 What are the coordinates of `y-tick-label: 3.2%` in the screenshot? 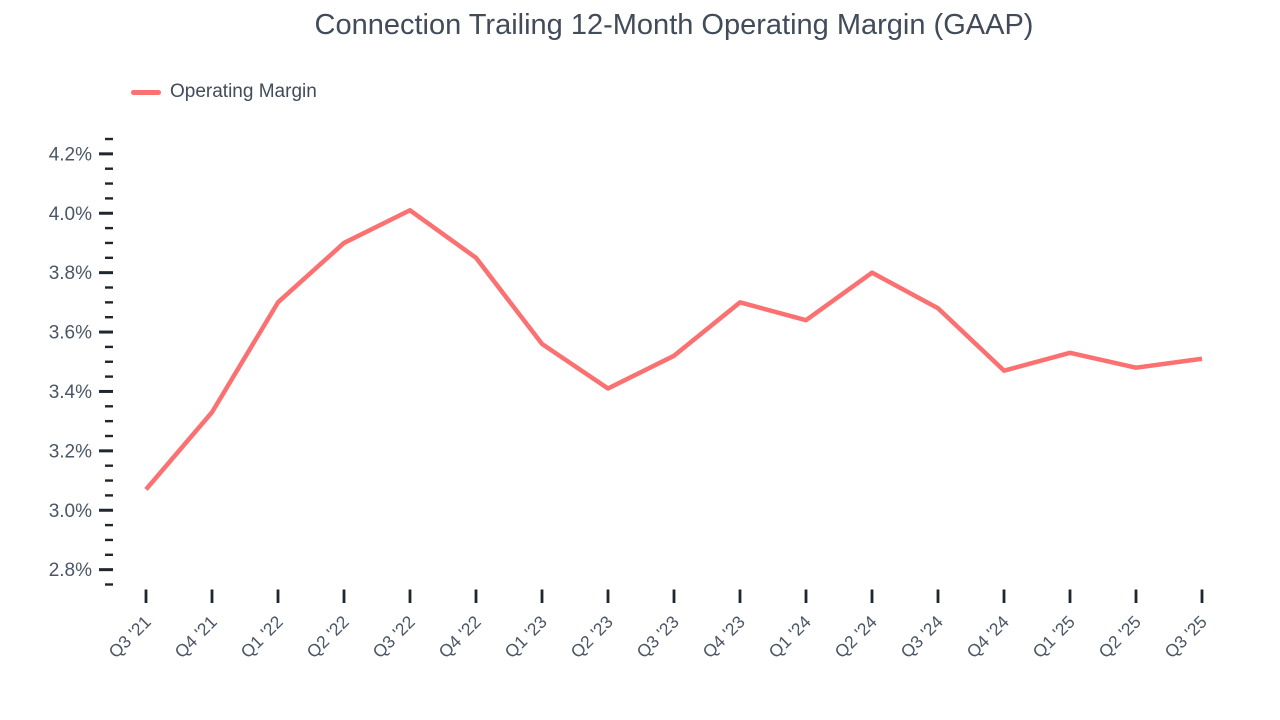 It's located at (70, 451).